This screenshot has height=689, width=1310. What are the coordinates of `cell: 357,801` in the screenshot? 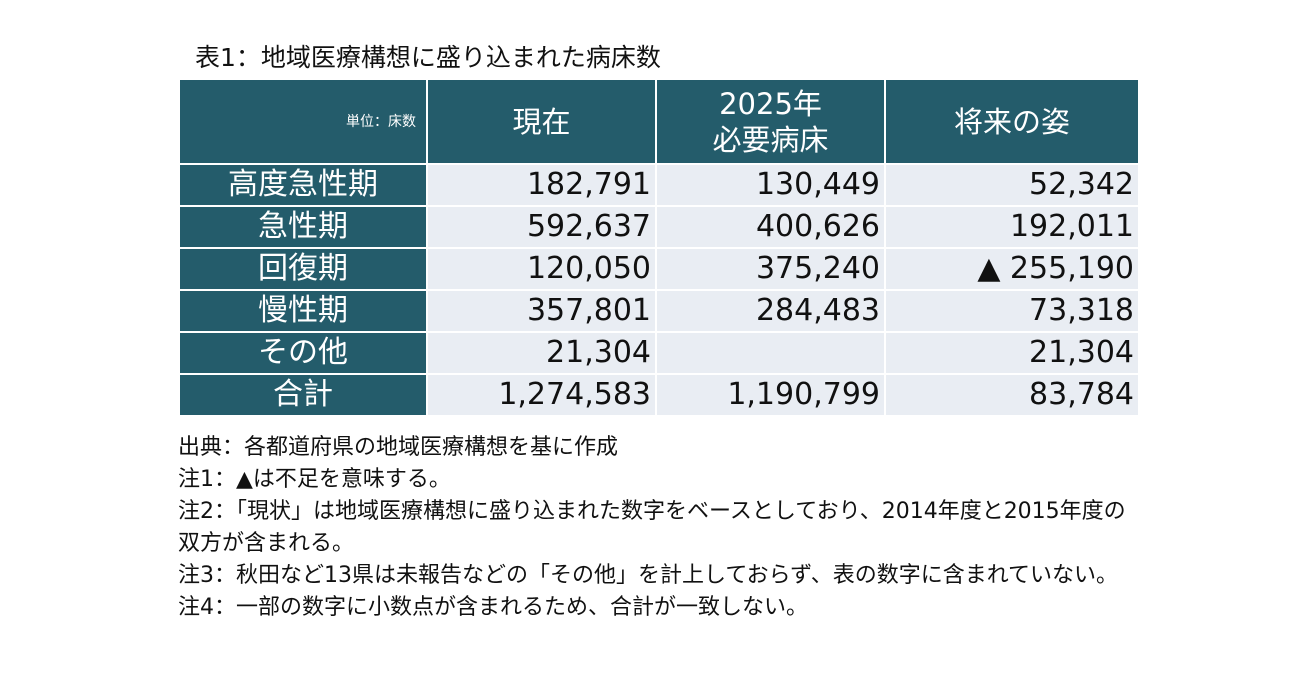 It's located at (541, 311).